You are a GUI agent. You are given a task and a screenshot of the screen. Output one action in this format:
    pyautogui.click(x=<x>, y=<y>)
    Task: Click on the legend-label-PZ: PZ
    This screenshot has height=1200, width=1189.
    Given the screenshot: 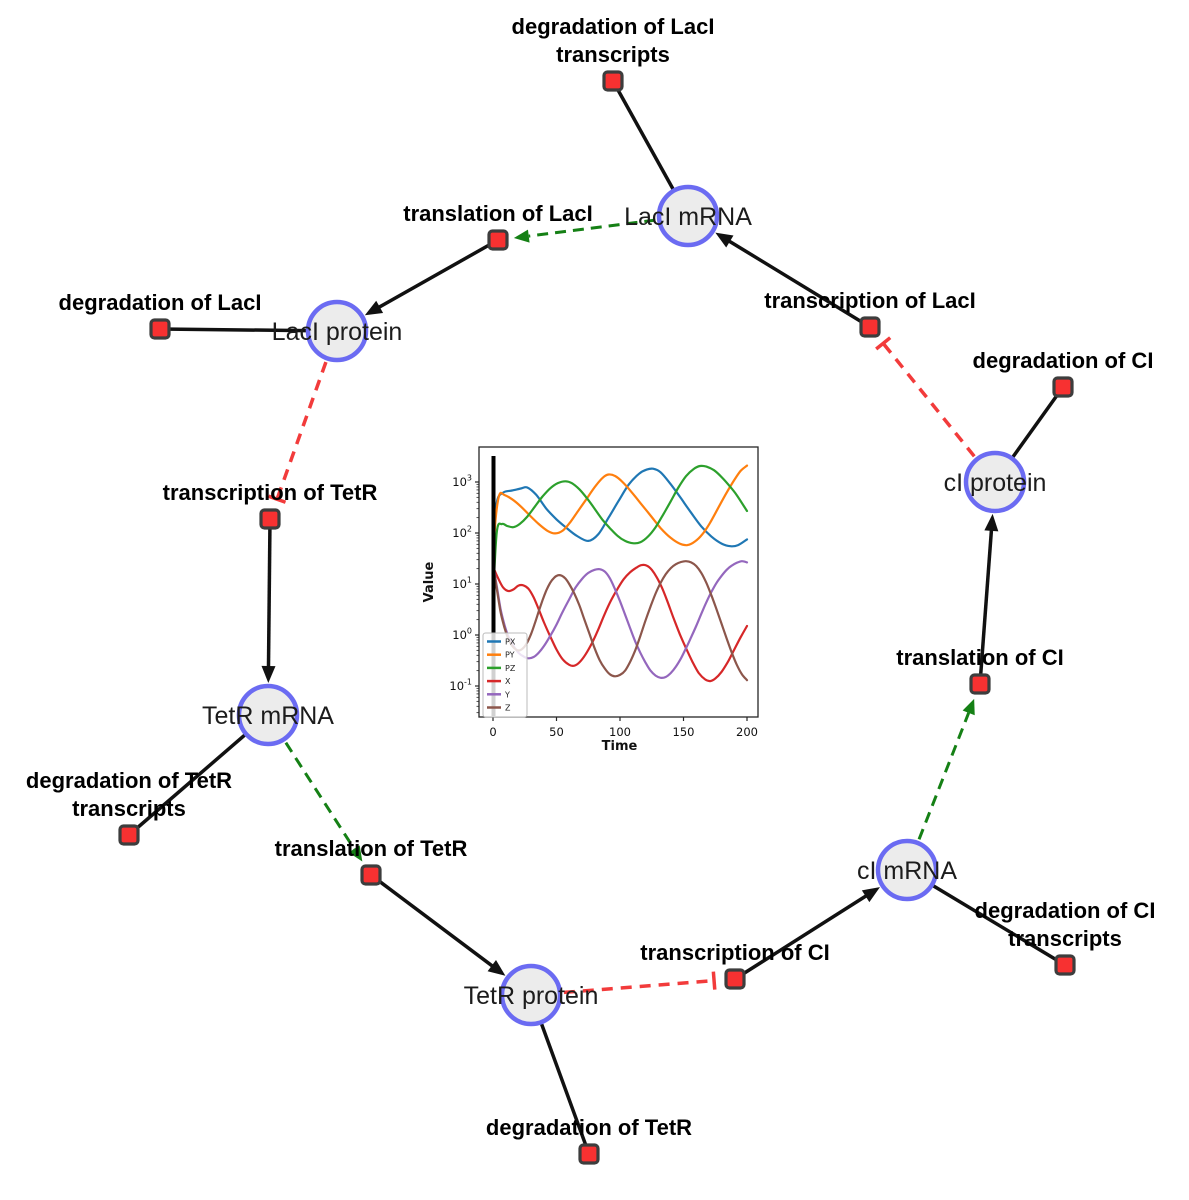 What is the action you would take?
    pyautogui.click(x=510, y=668)
    